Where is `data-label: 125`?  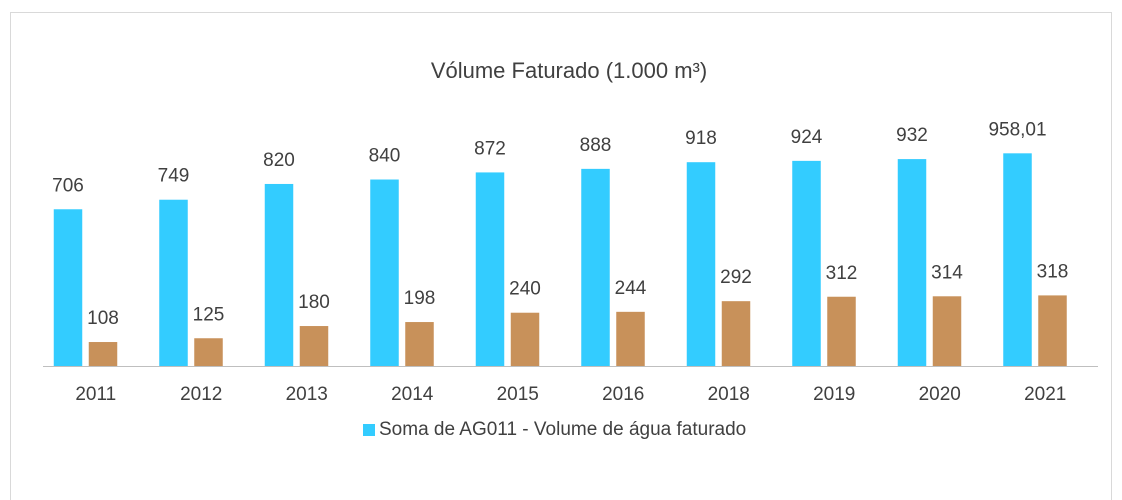 data-label: 125 is located at coordinates (209, 314).